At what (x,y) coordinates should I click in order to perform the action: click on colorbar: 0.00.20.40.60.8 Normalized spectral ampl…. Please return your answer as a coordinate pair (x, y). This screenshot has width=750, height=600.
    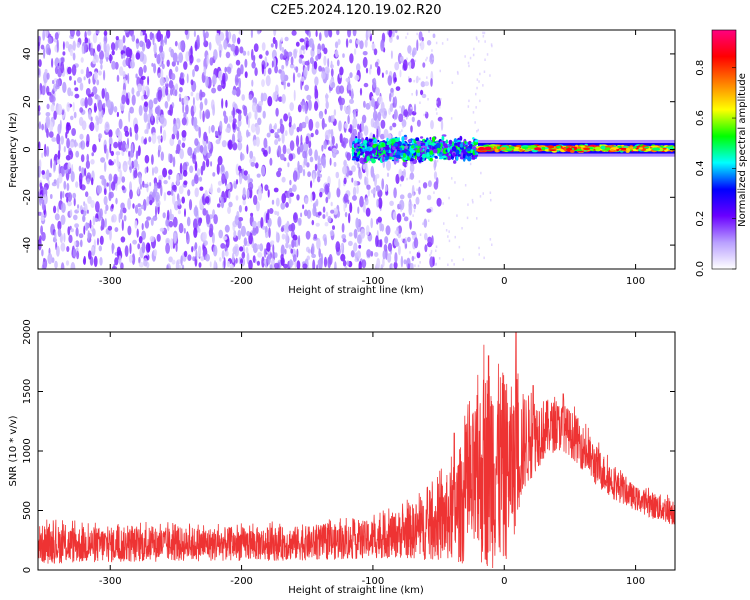
    Looking at the image, I should click on (721, 153).